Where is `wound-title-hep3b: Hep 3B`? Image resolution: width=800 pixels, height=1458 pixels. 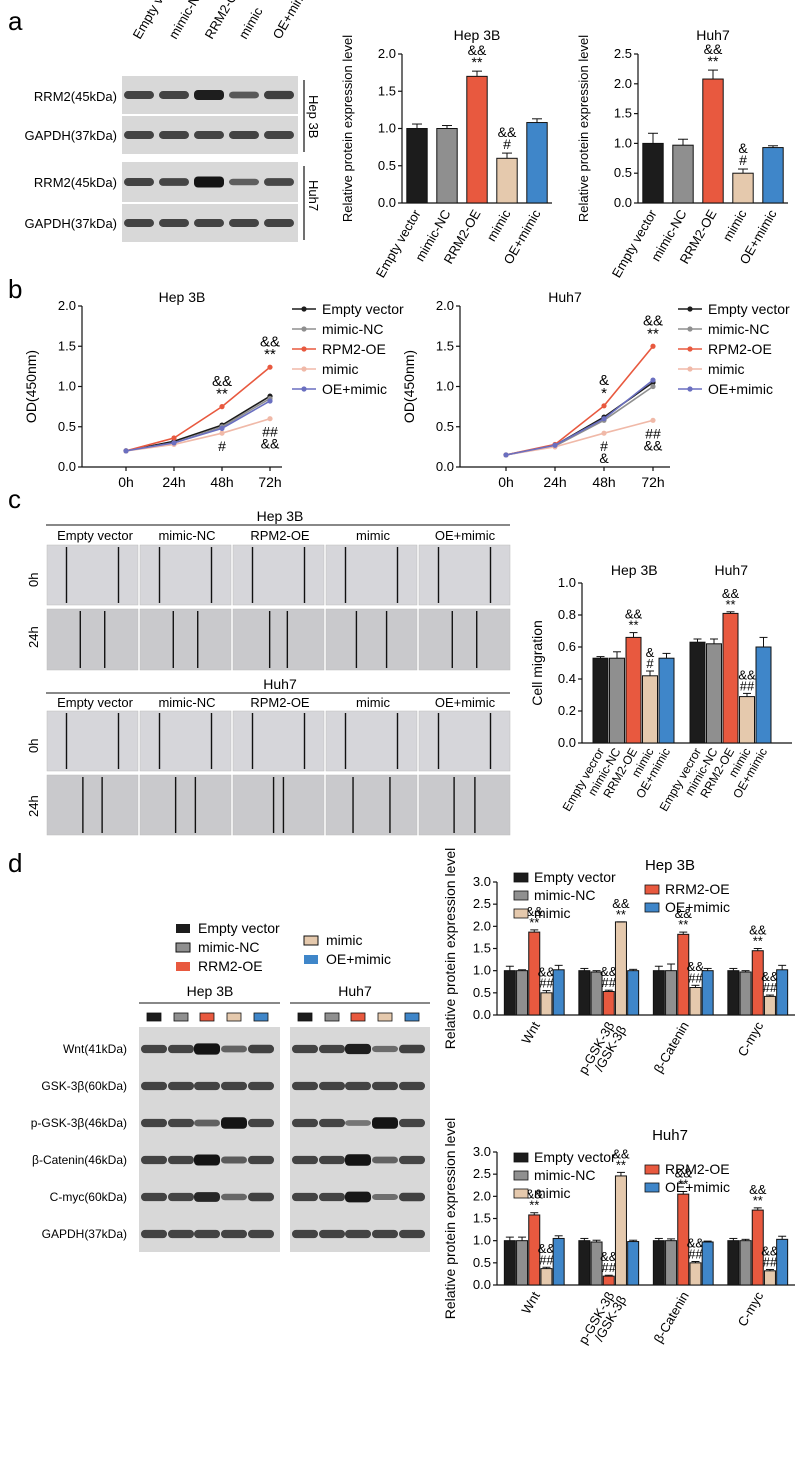
wound-title-hep3b: Hep 3B is located at coordinates (280, 516).